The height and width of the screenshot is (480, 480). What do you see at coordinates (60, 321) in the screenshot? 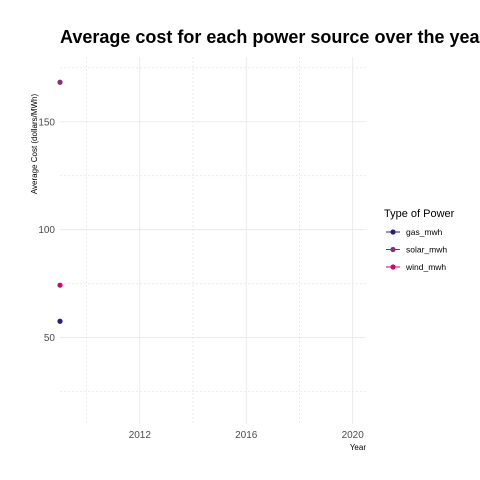
I see `data-point-gas-mwh` at bounding box center [60, 321].